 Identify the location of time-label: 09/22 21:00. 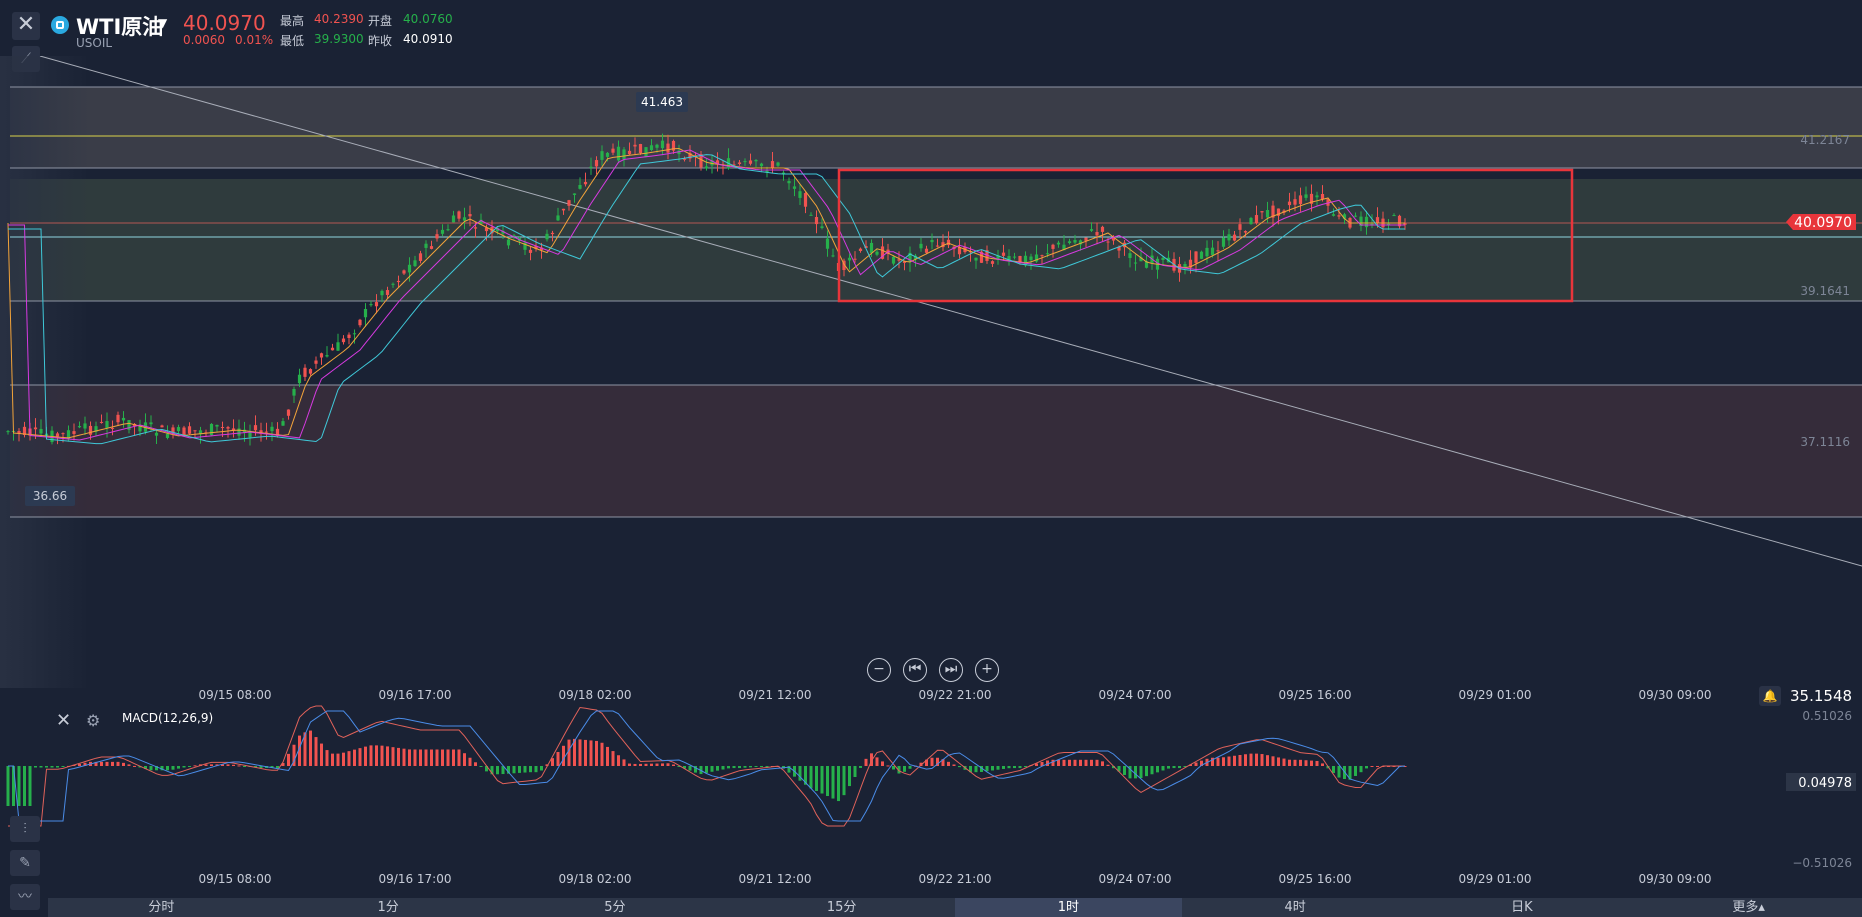
(955, 695).